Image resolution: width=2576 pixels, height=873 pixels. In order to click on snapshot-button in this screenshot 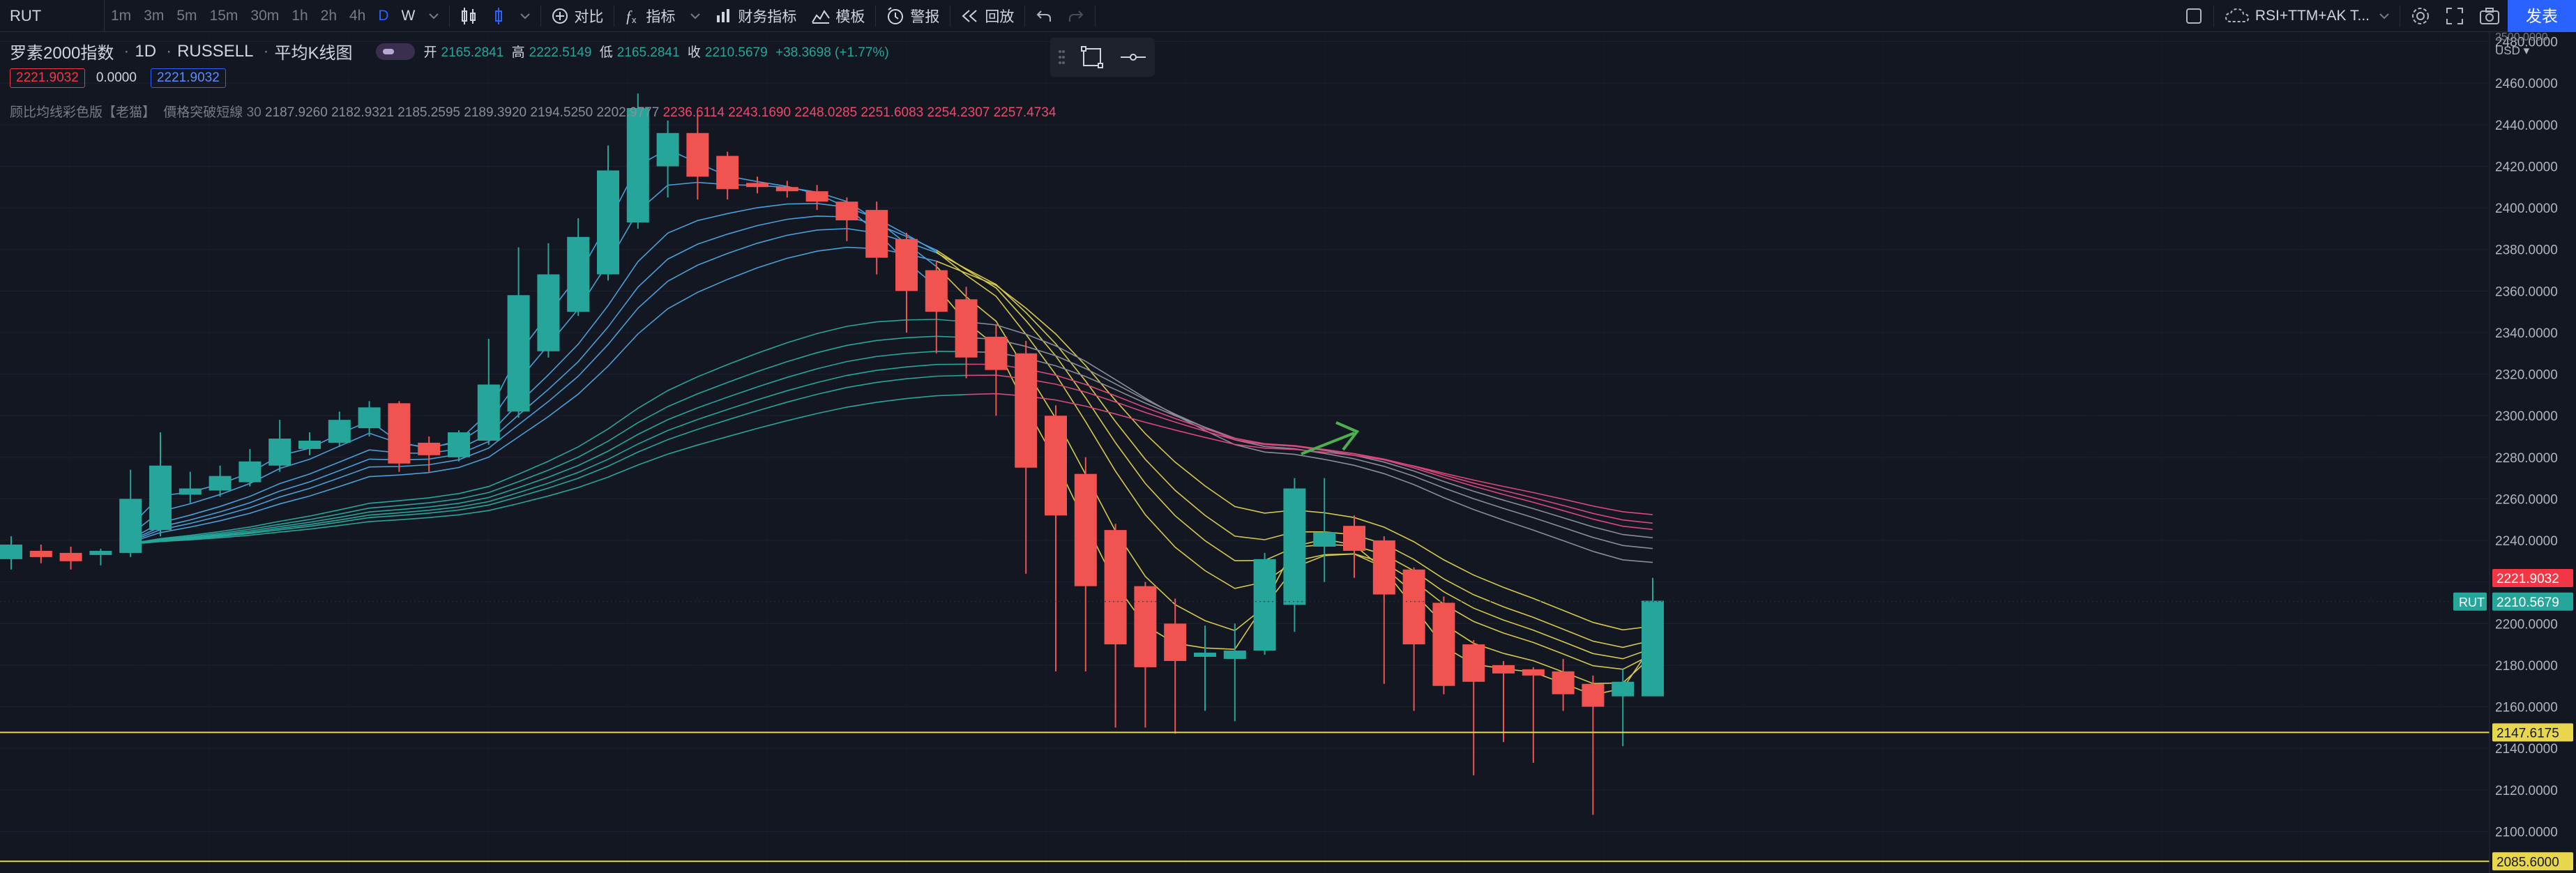, I will do `click(2489, 16)`.